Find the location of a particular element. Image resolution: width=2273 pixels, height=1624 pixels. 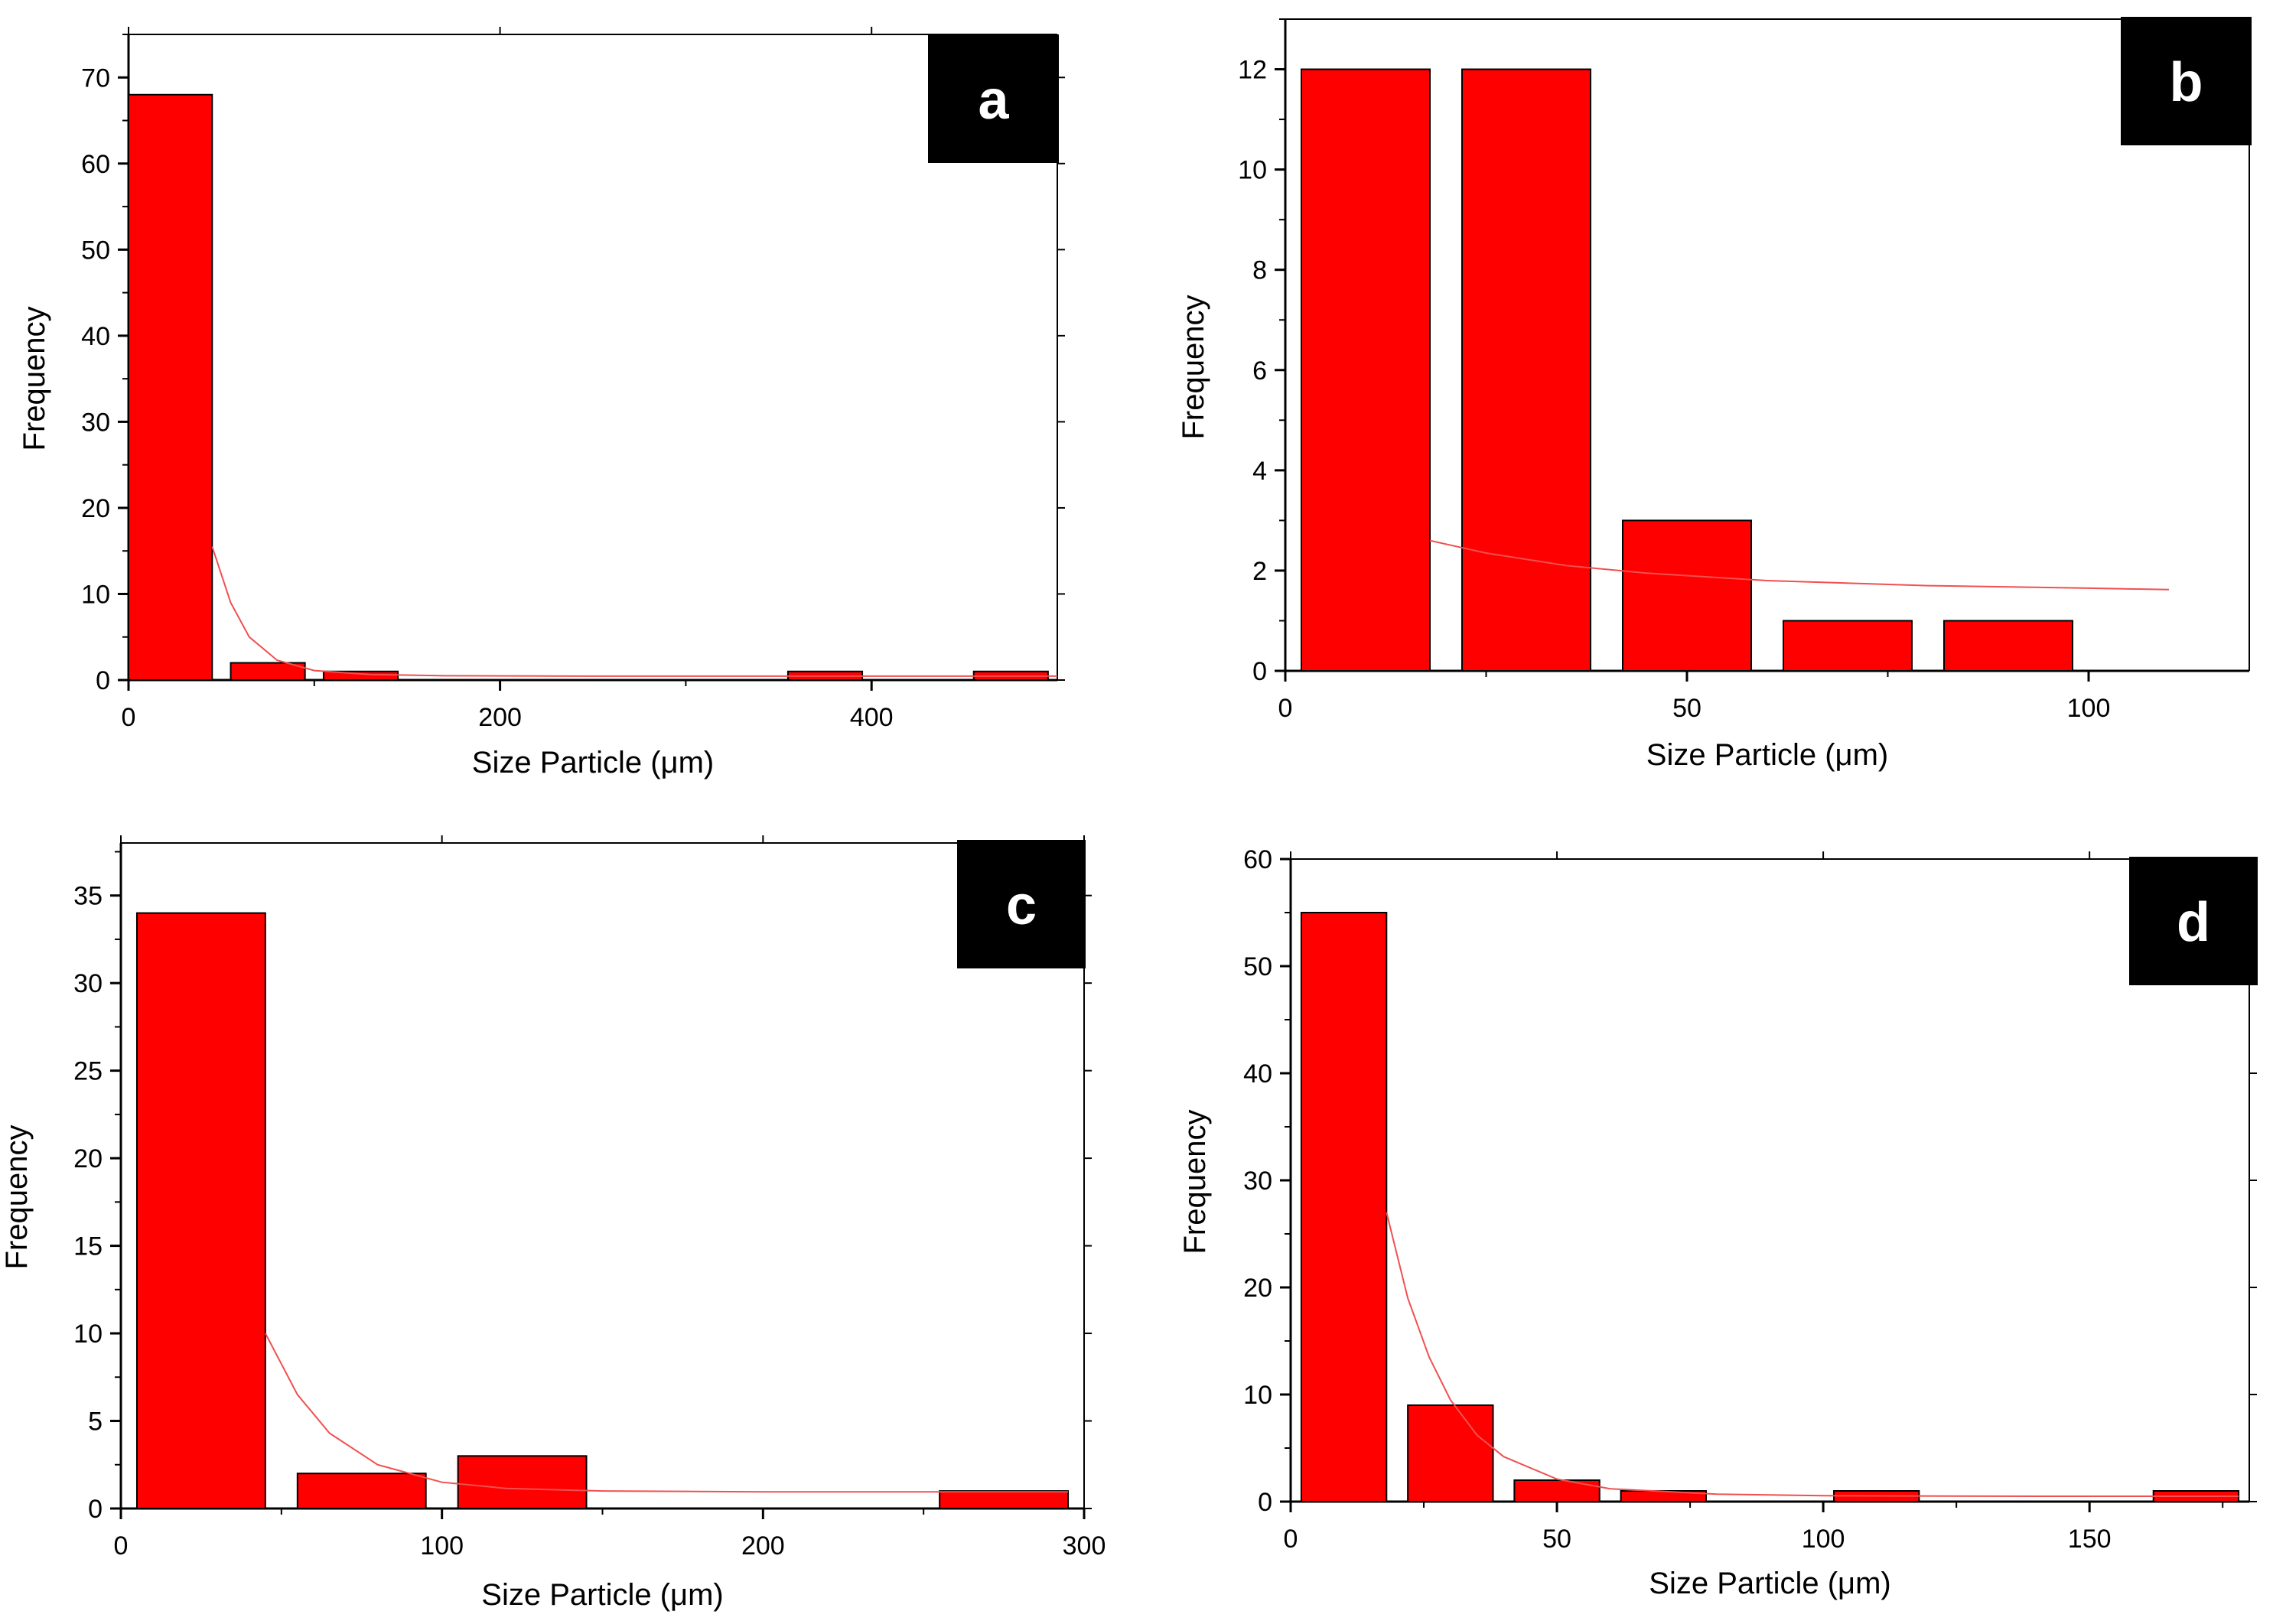

y-tick-label: 35 is located at coordinates (88, 896).